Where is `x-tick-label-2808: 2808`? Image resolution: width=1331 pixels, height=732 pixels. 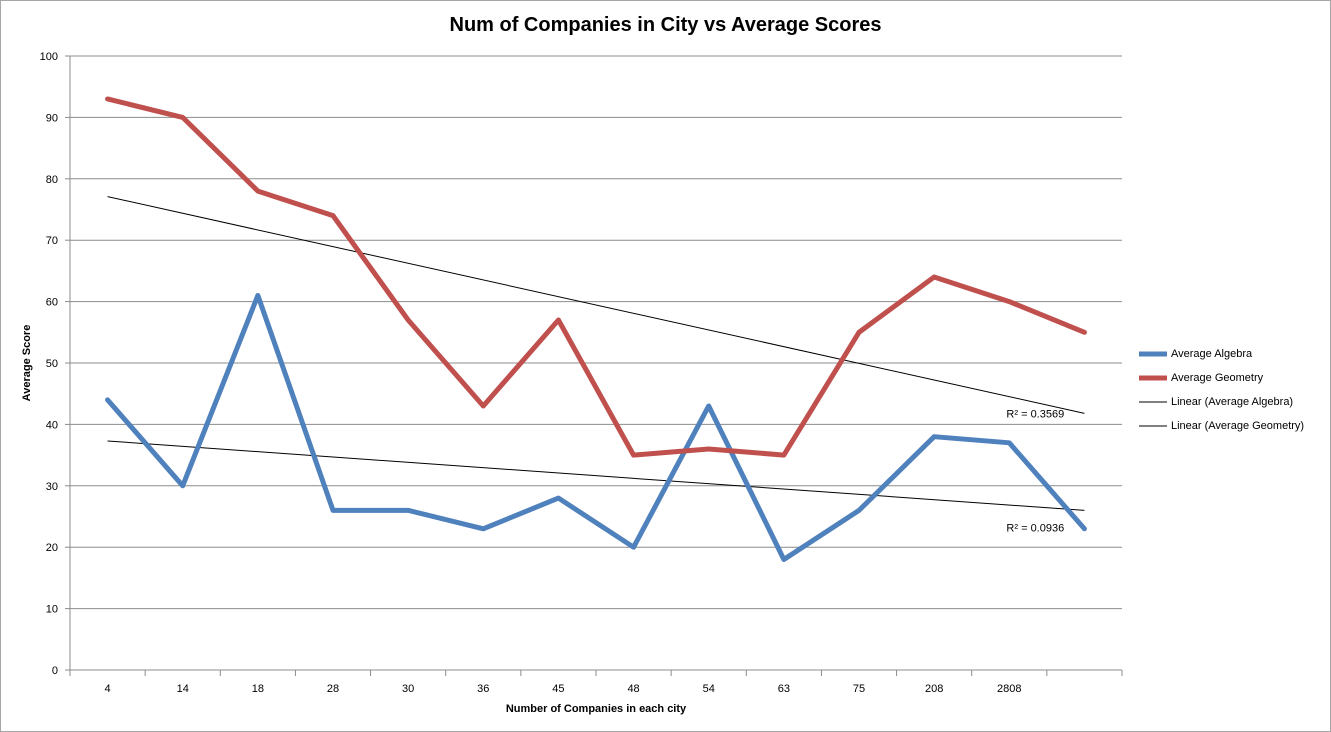 x-tick-label-2808: 2808 is located at coordinates (1009, 689).